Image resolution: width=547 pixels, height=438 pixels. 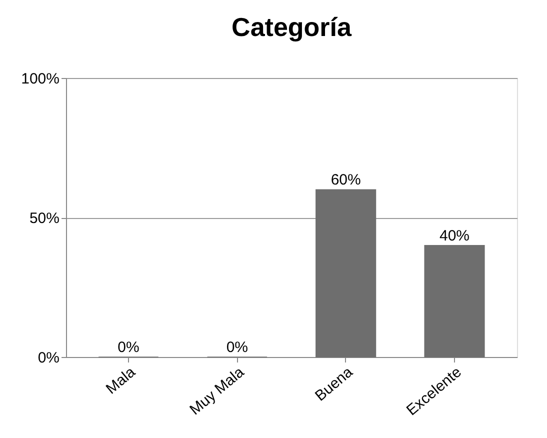 I want to click on x-tick-label: Muy Mala, so click(x=217, y=391).